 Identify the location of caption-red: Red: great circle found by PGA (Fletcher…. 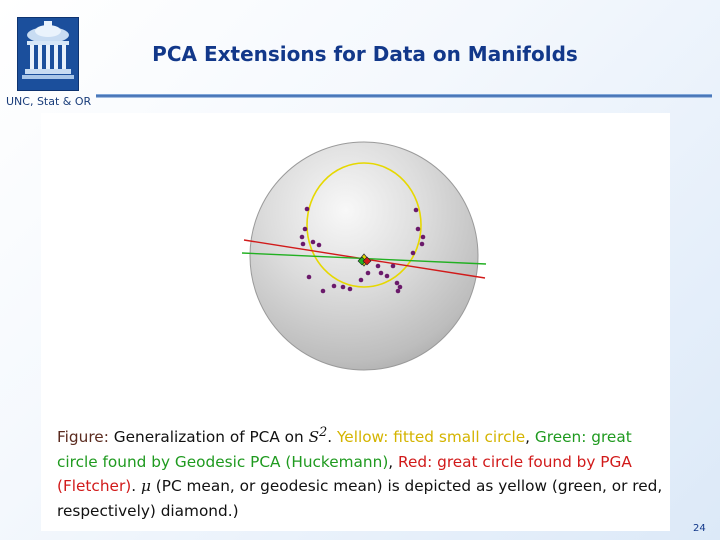
(344, 474).